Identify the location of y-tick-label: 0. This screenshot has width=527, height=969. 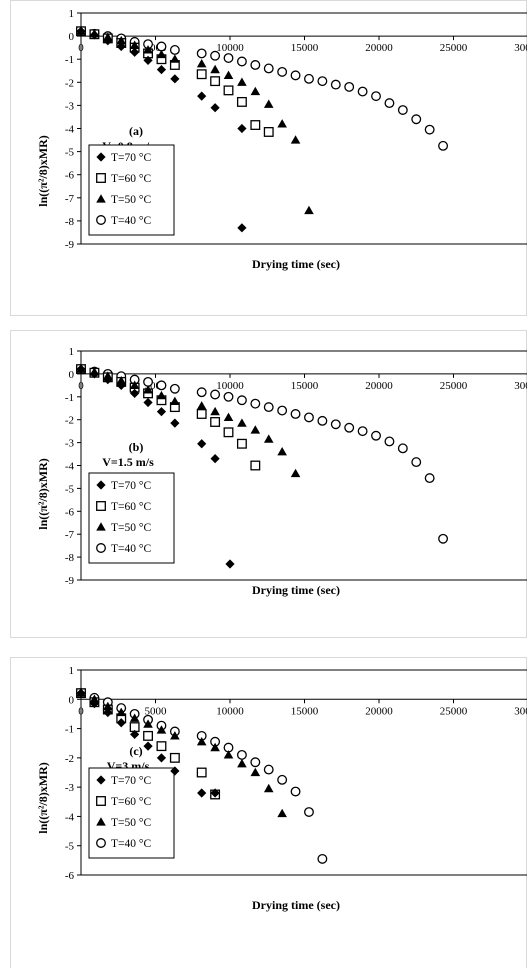
(72, 700).